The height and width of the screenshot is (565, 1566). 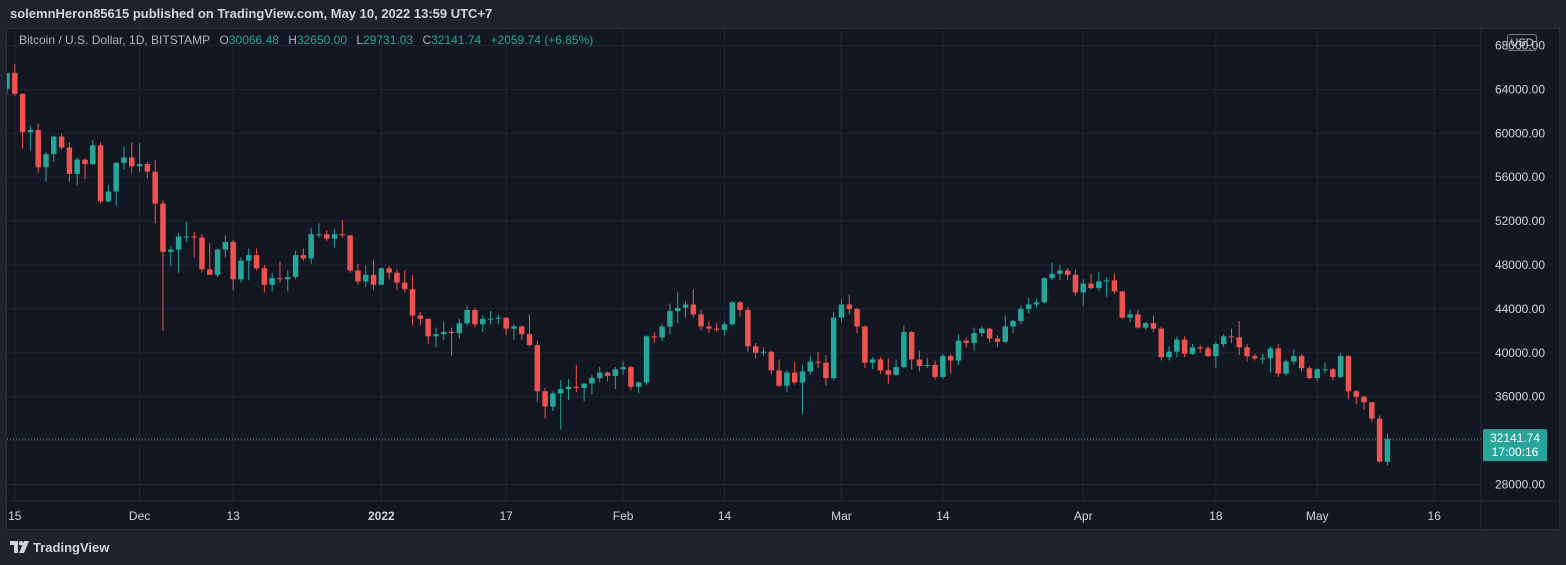 What do you see at coordinates (456, 40) in the screenshot?
I see `close-value: 32141.74` at bounding box center [456, 40].